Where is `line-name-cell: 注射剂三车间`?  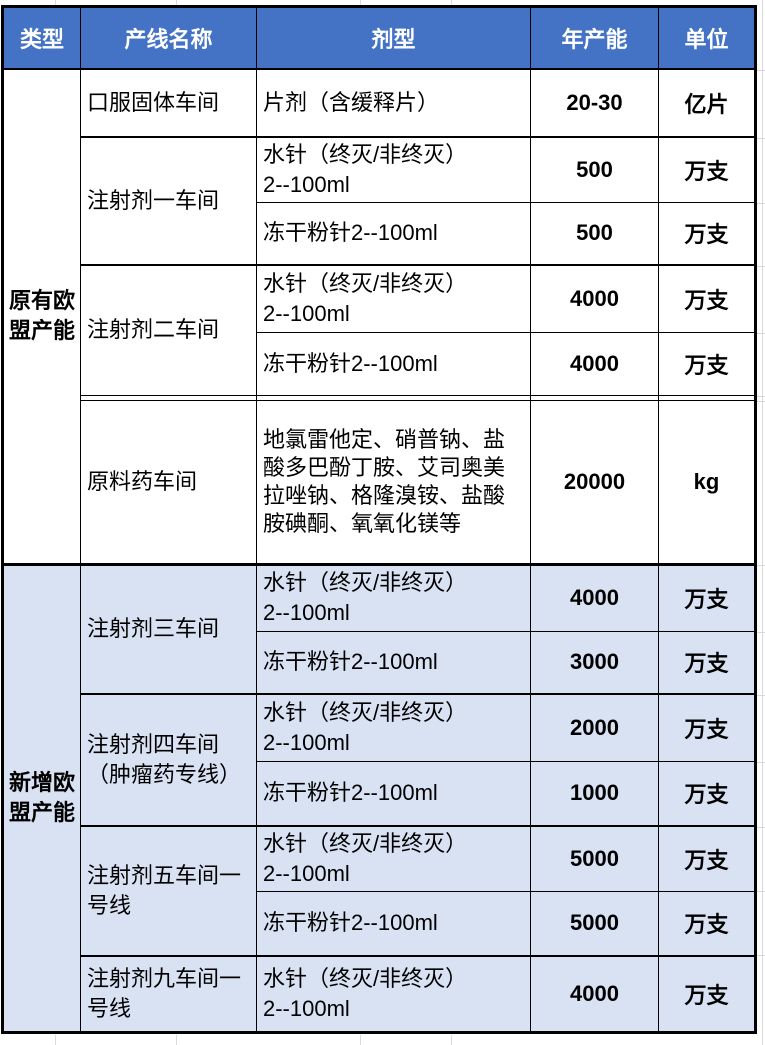 line-name-cell: 注射剂三车间 is located at coordinates (168, 628).